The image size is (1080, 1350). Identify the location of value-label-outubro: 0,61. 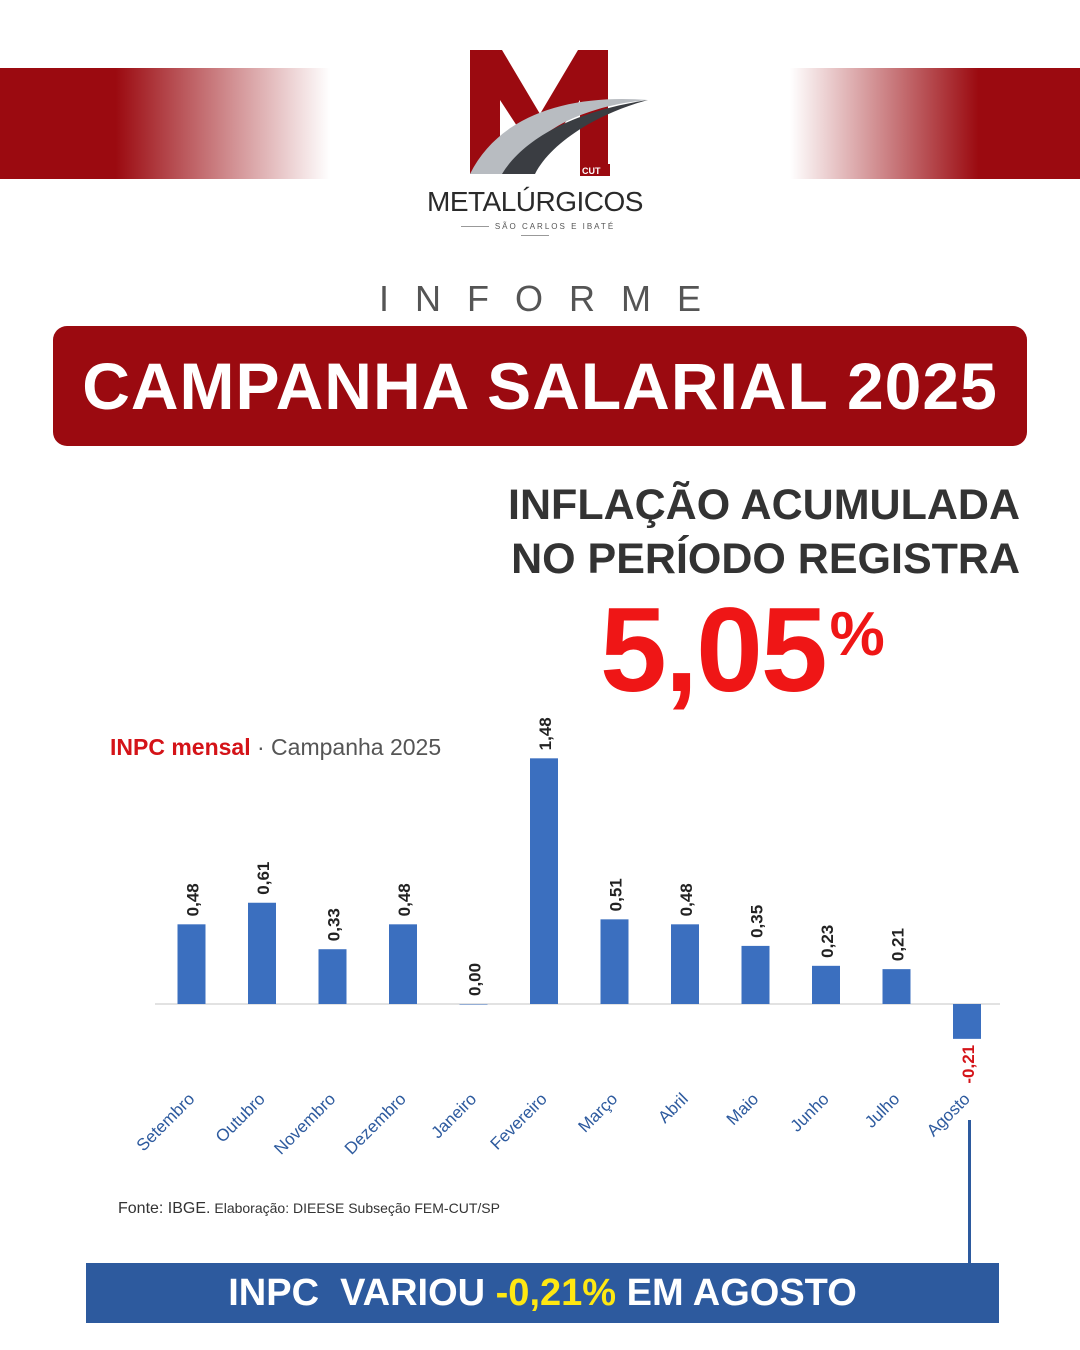
(263, 878).